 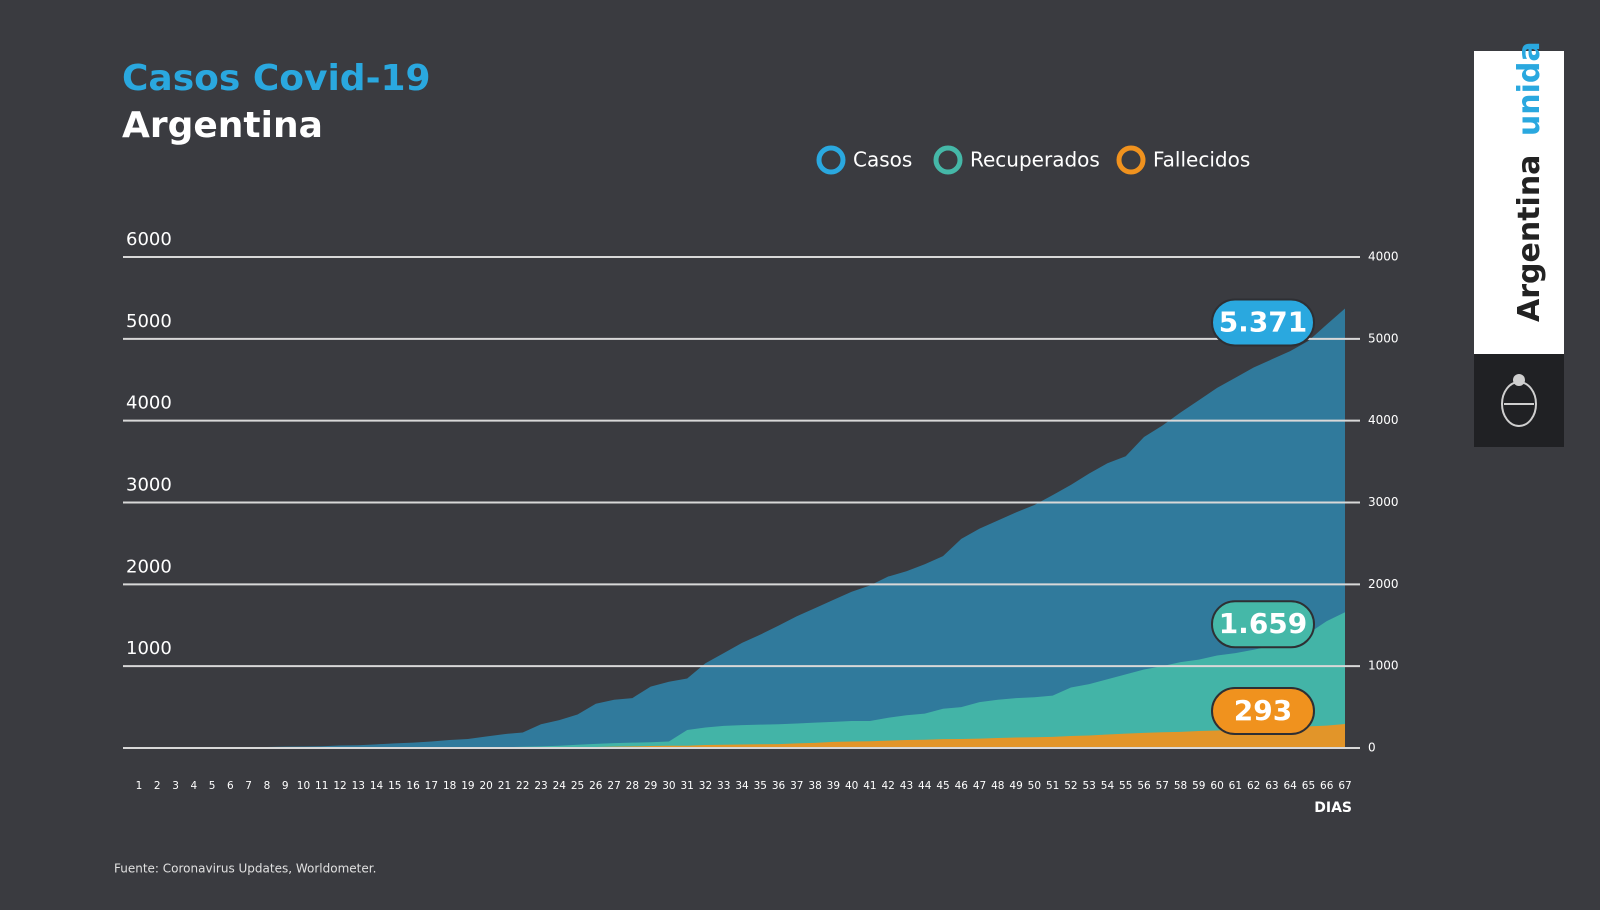 What do you see at coordinates (449, 786) in the screenshot?
I see `x-tick-label: 18` at bounding box center [449, 786].